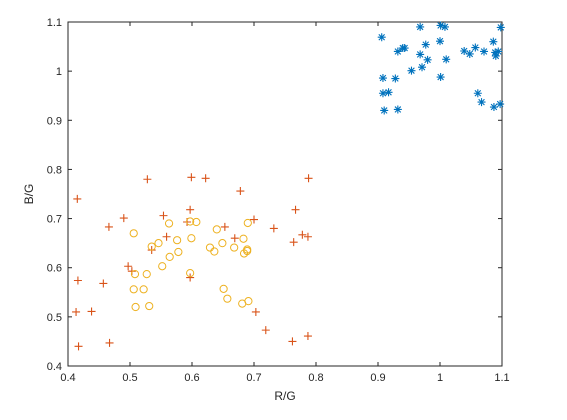 This screenshot has width=567, height=420. What do you see at coordinates (315, 378) in the screenshot?
I see `x-tick-label: 0.8` at bounding box center [315, 378].